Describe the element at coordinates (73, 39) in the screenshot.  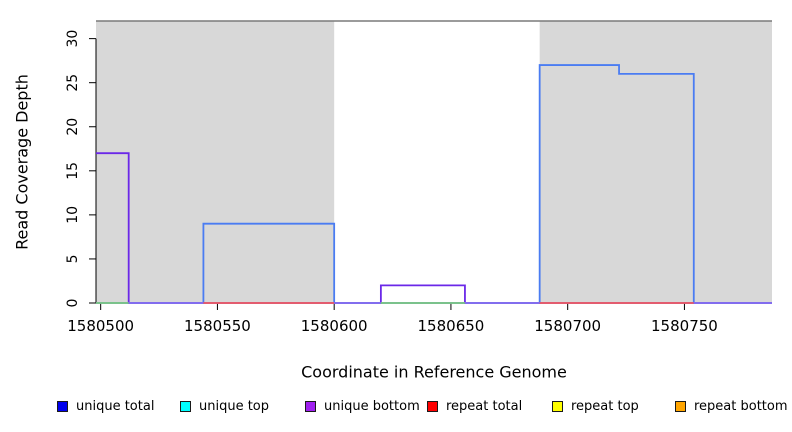
I see `y-tick-label: 30` at that location.